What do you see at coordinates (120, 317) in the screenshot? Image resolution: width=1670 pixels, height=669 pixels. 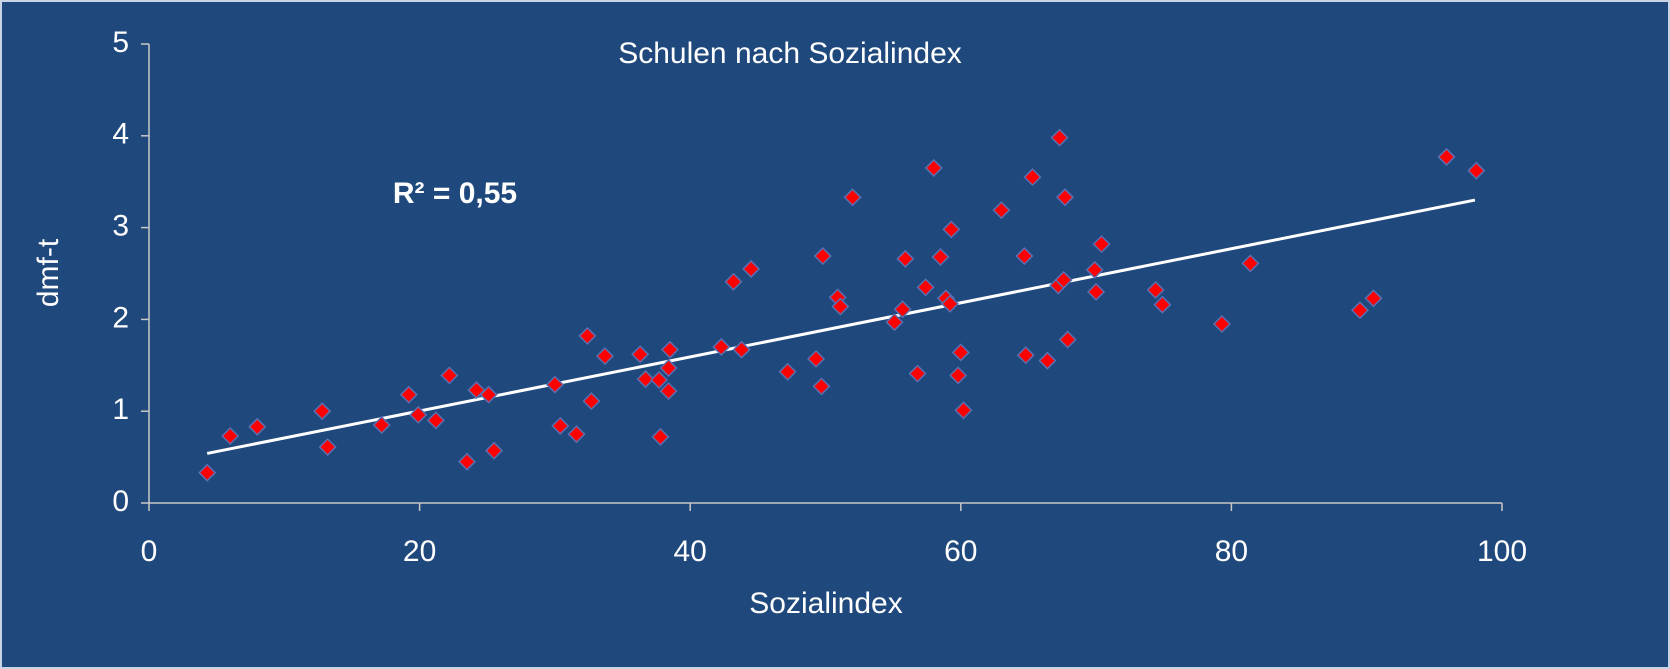 I see `y-tick-label: 2` at bounding box center [120, 317].